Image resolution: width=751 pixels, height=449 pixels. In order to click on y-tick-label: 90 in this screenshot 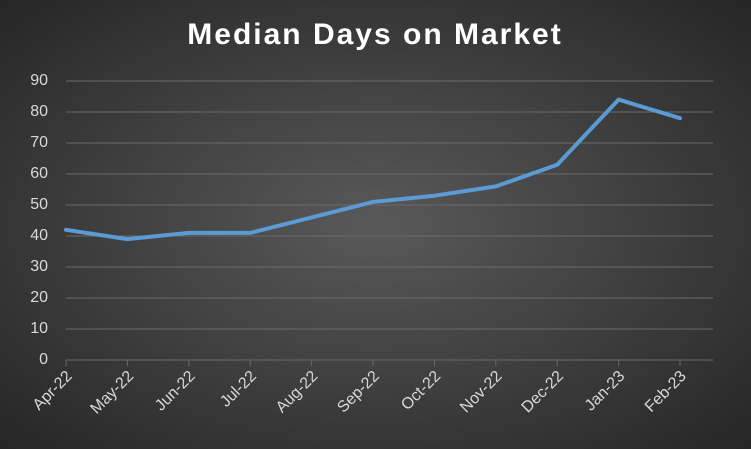, I will do `click(39, 80)`.